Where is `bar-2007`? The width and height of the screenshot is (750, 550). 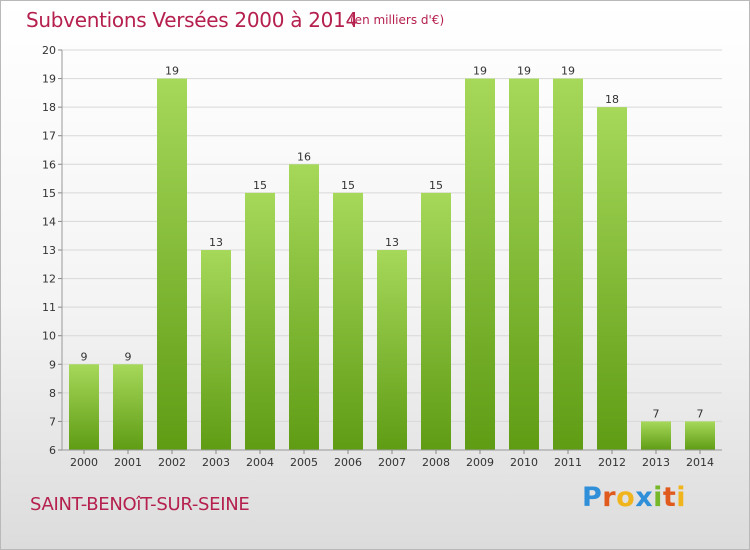 bar-2007 is located at coordinates (392, 350).